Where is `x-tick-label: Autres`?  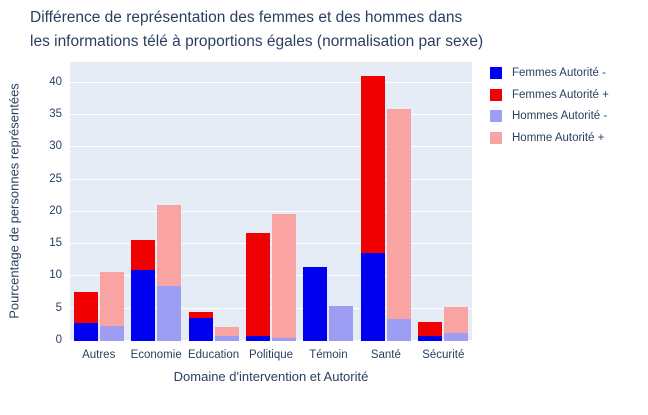
x-tick-label: Autres is located at coordinates (99, 355).